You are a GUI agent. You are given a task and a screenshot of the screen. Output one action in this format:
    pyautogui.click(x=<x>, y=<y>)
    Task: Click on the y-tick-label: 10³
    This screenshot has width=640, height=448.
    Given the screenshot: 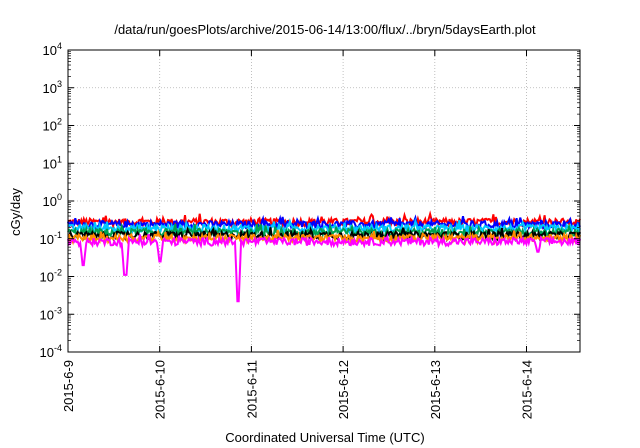 What is the action you would take?
    pyautogui.click(x=52, y=87)
    